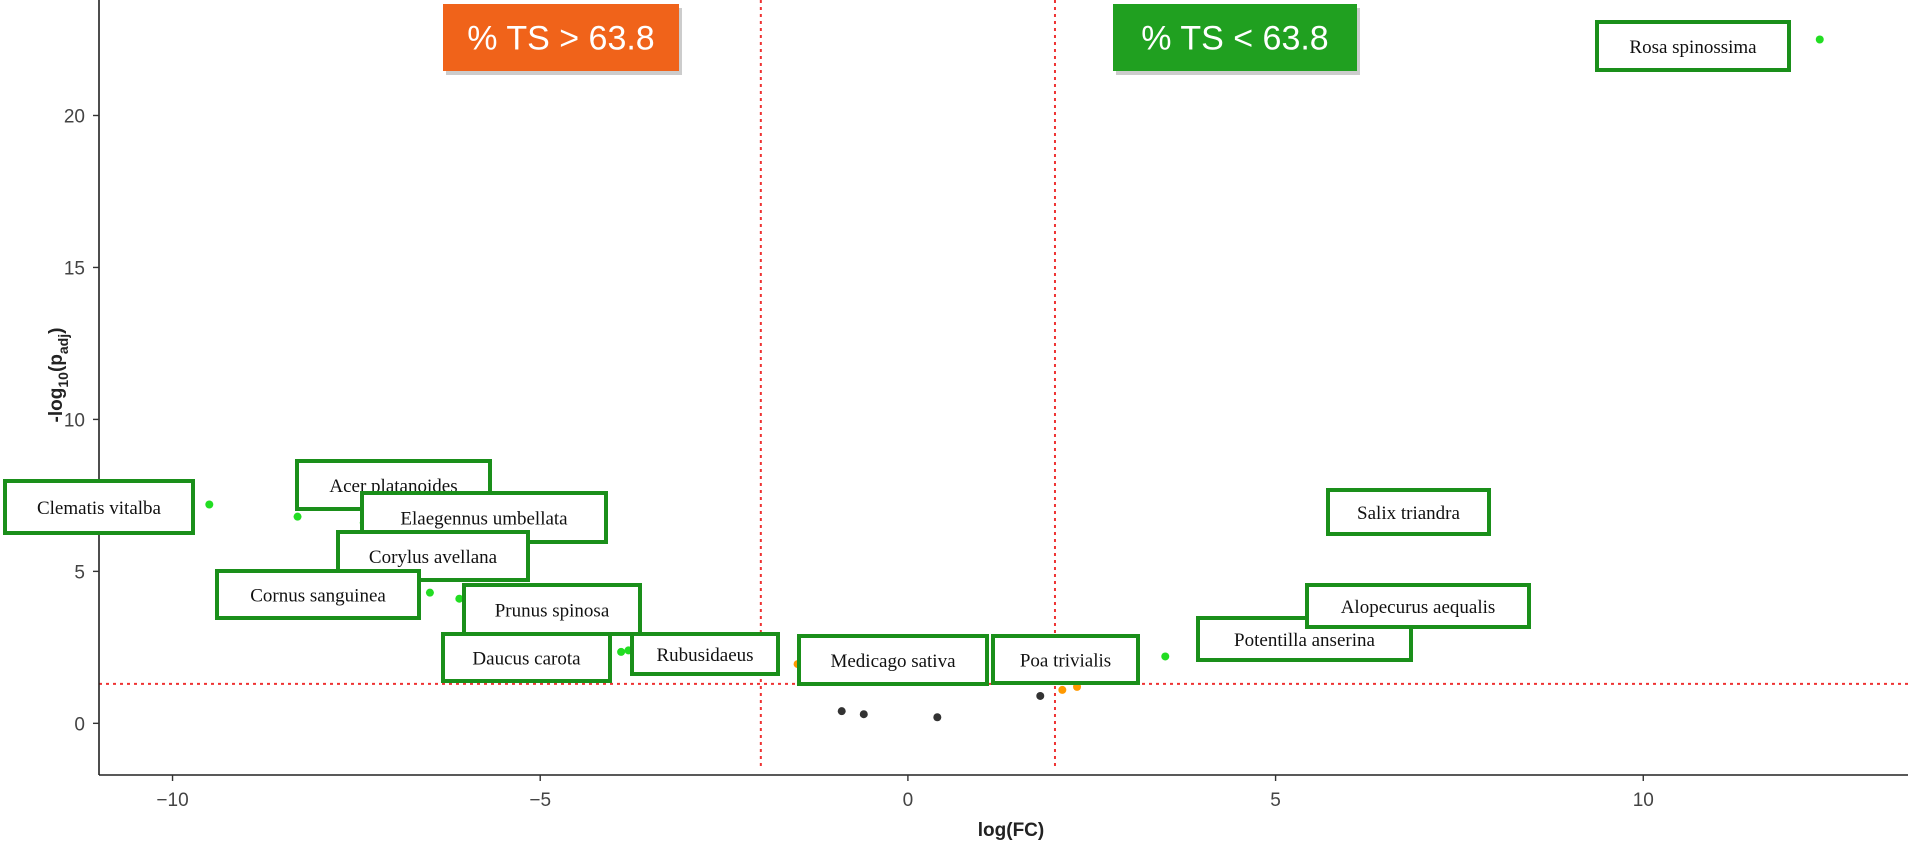 This screenshot has height=847, width=1908. I want to click on annotation-banner-left: % TS > 63.8, so click(562, 39).